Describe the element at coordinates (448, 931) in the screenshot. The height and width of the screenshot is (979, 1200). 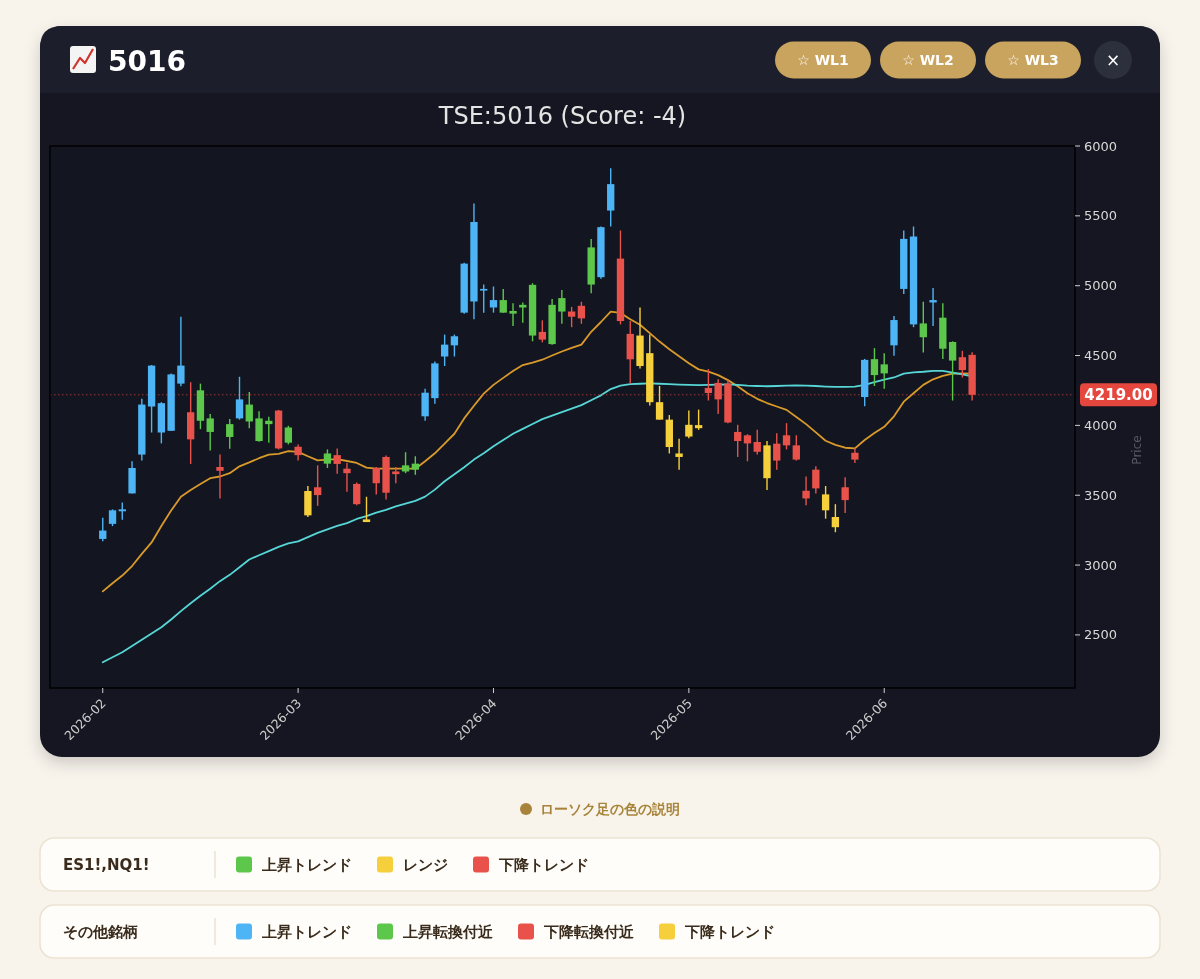
I see `text: 上昇転換付近` at that location.